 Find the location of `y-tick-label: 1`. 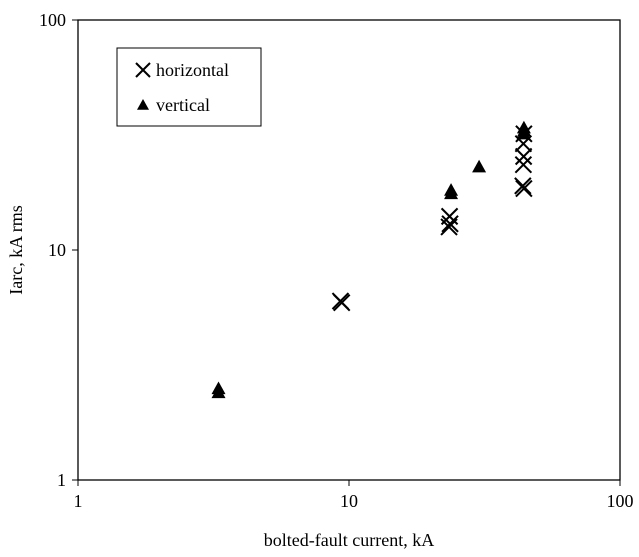

y-tick-label: 1 is located at coordinates (61, 480).